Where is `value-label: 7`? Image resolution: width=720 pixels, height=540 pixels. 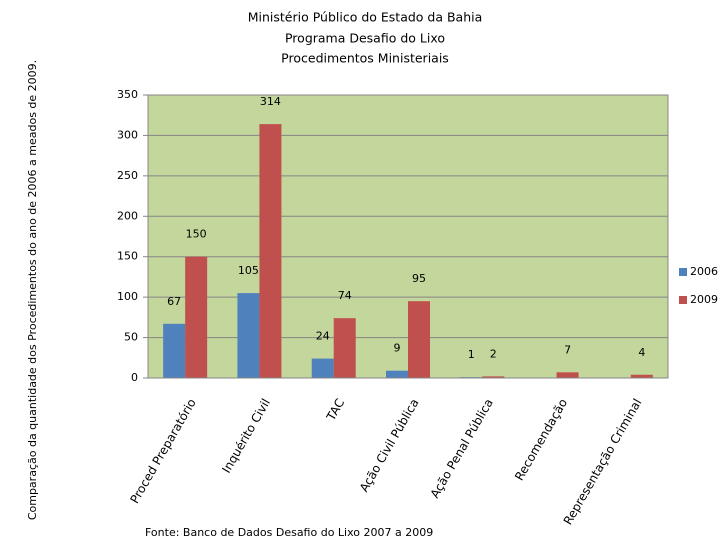 value-label: 7 is located at coordinates (567, 349).